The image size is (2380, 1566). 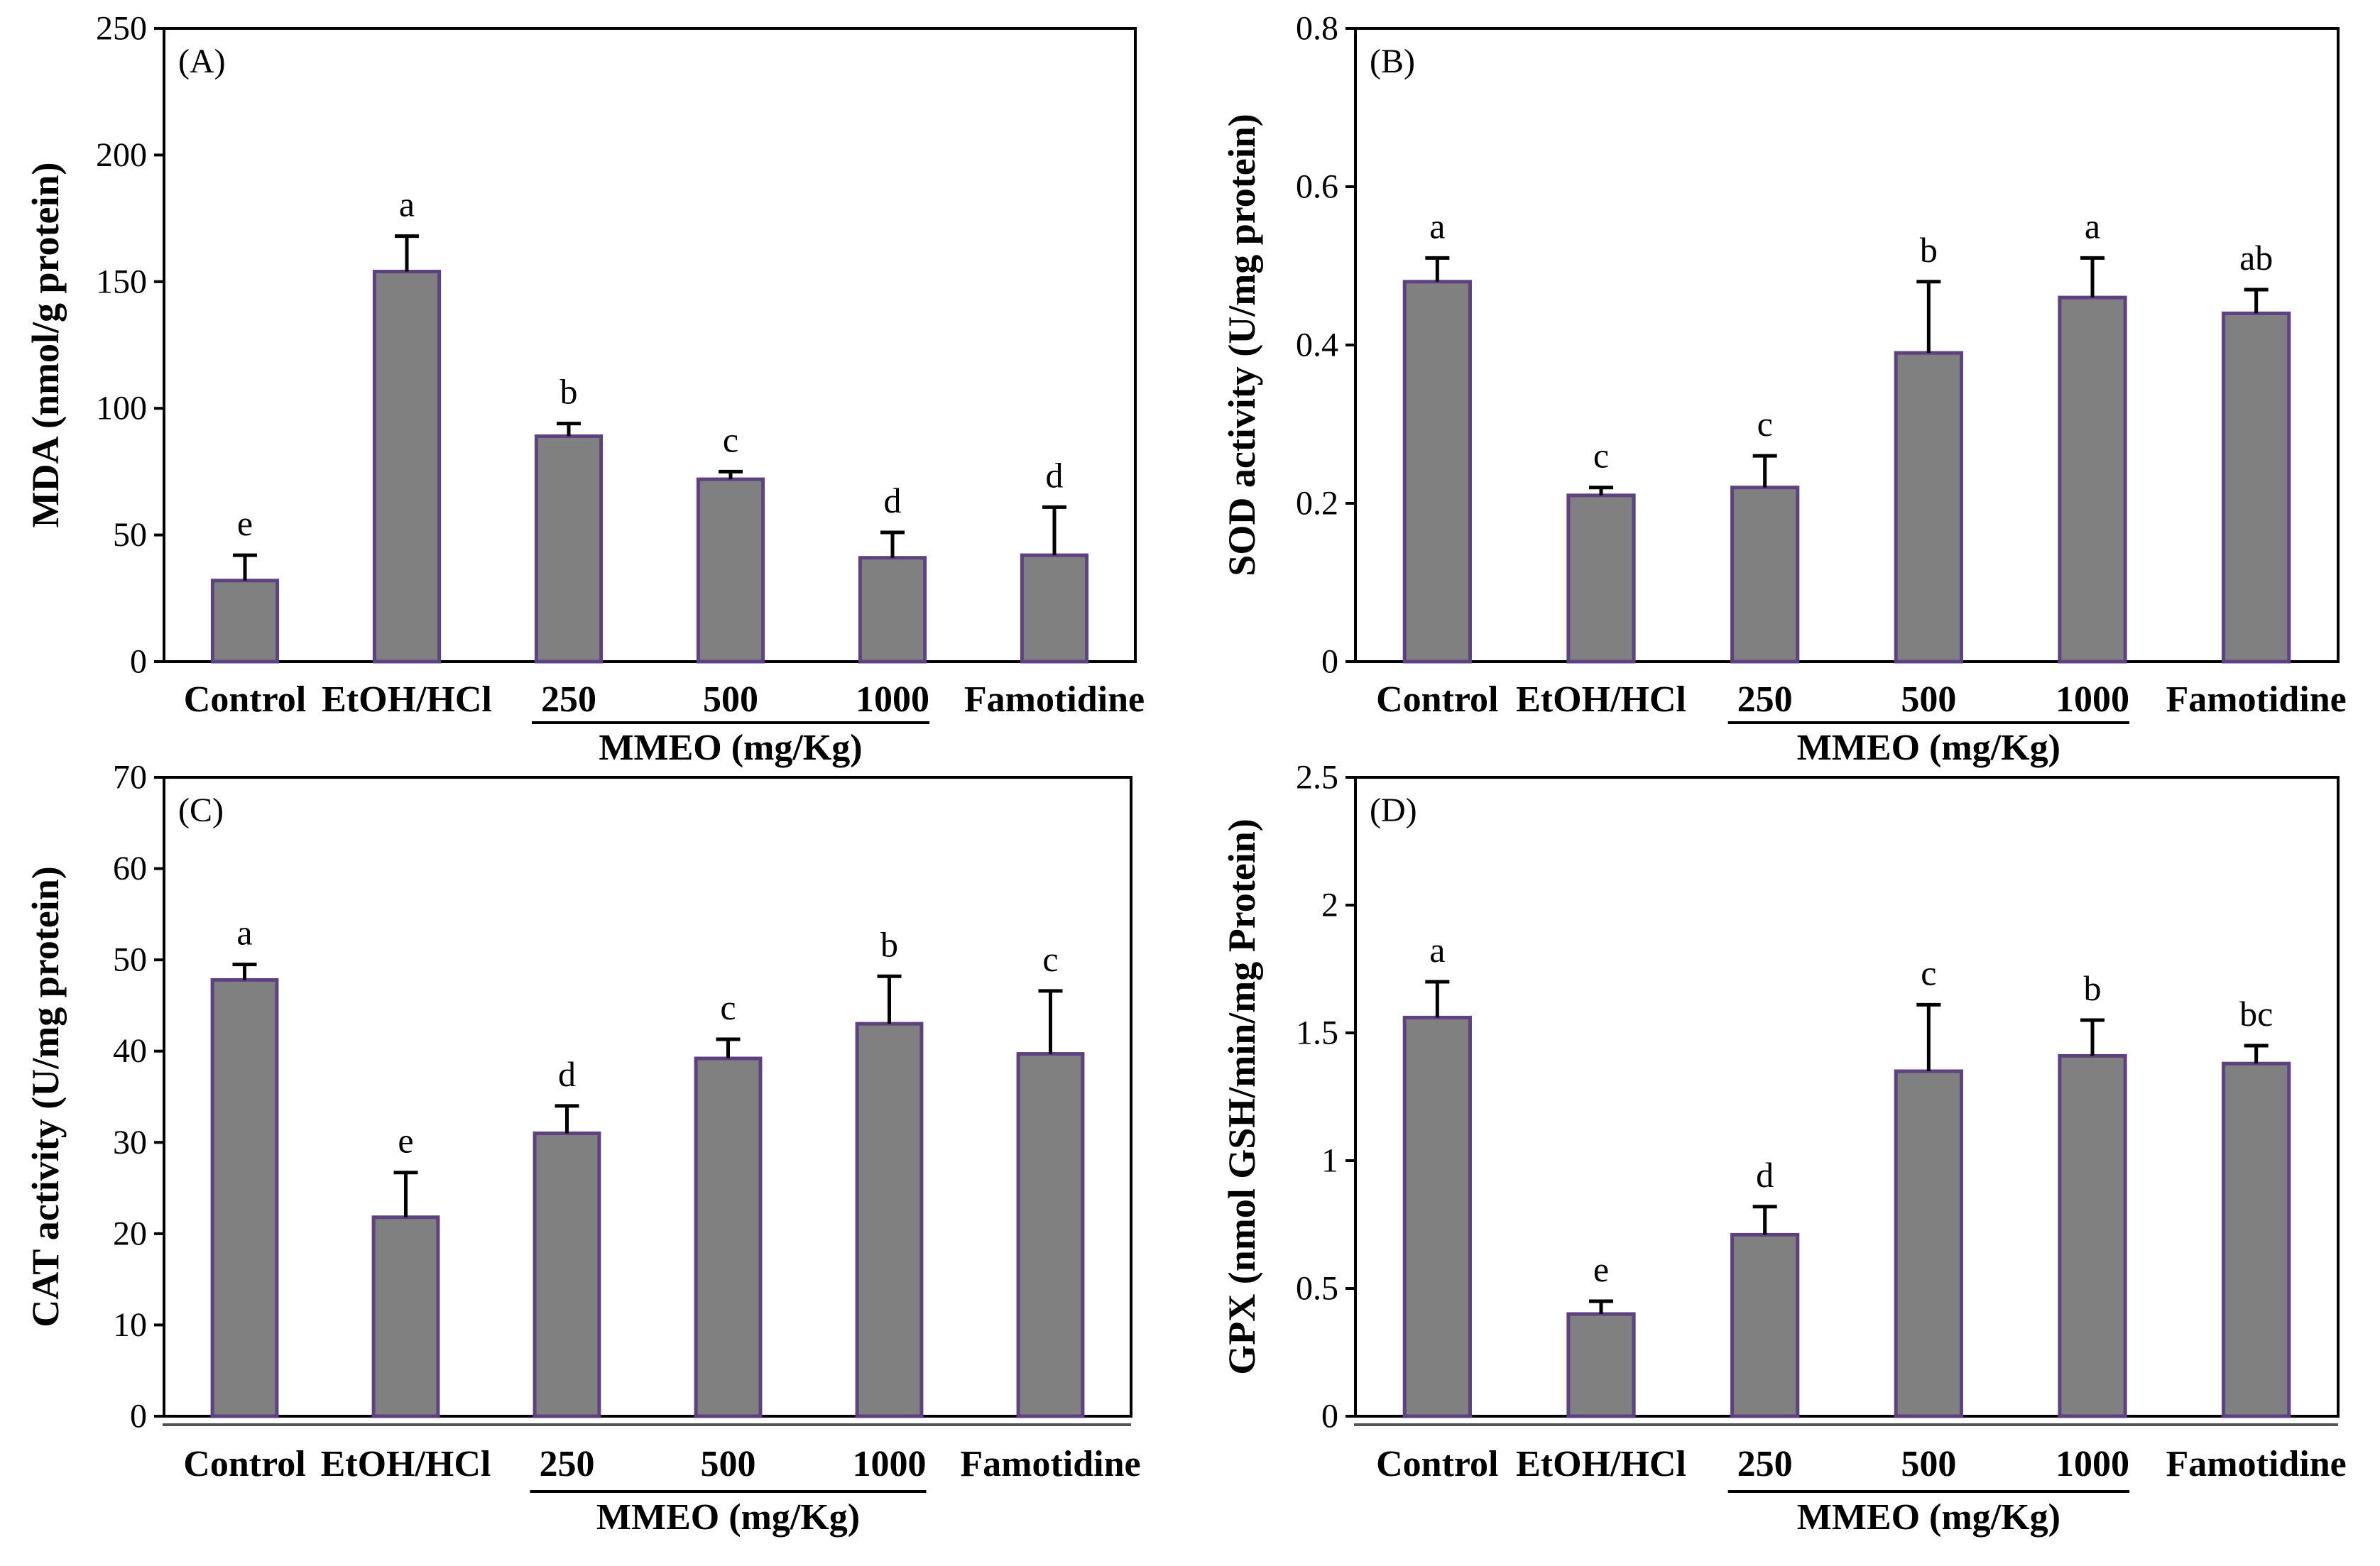 I want to click on x-tick-label-d-250: 250, so click(x=1765, y=1464).